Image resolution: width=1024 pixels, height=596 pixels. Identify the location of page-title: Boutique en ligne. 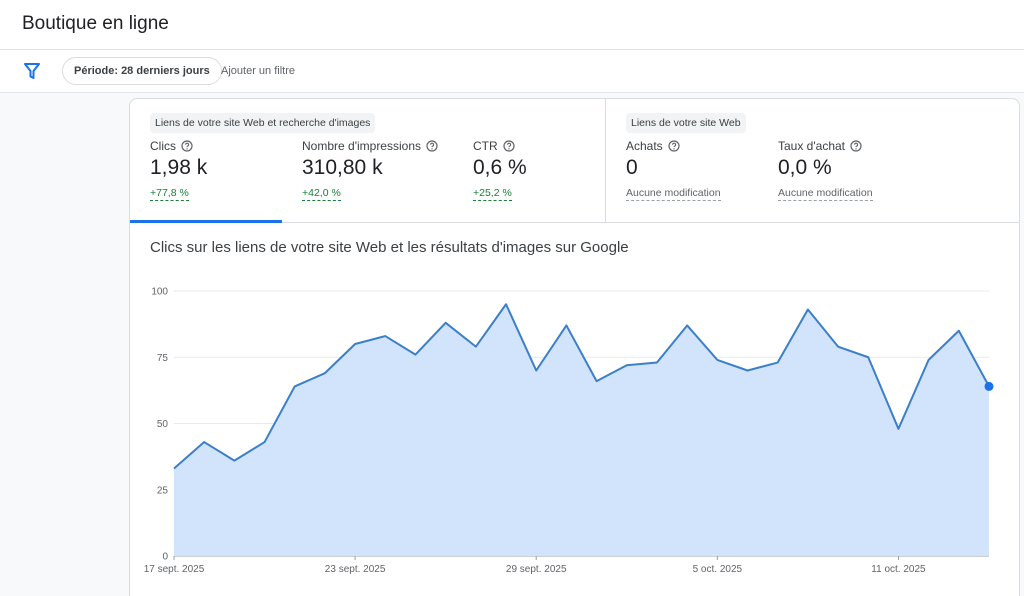
(95, 23).